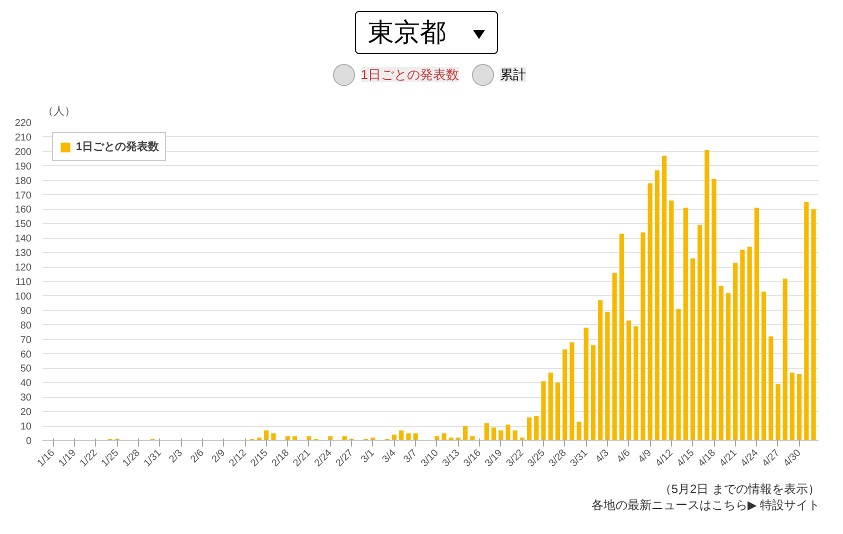 This screenshot has width=843, height=534. Describe the element at coordinates (409, 74) in the screenshot. I see `text: 1日ごとの発表数` at that location.